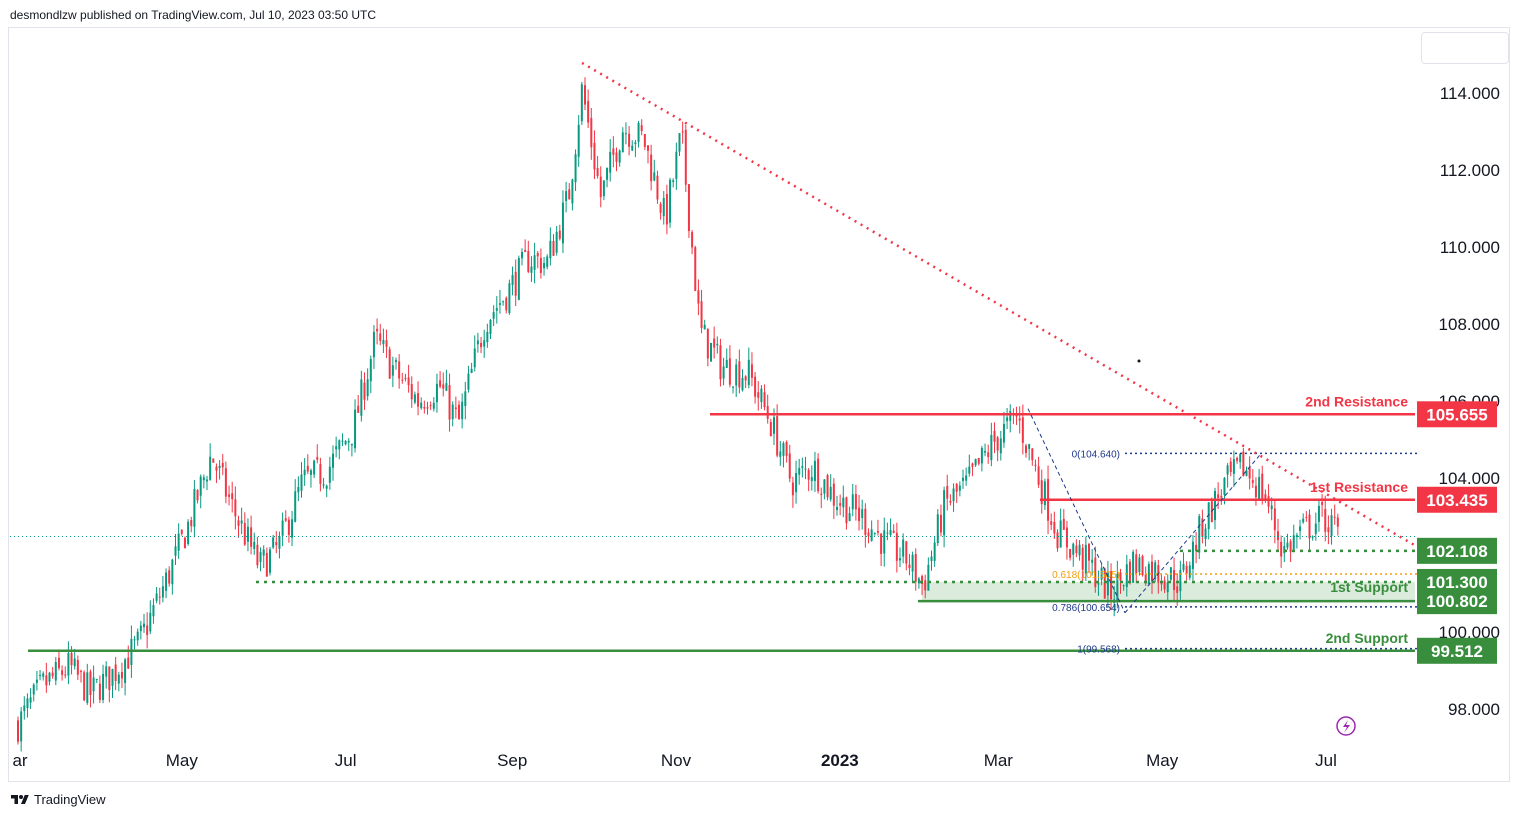 The width and height of the screenshot is (1523, 818). What do you see at coordinates (1096, 454) in the screenshot?
I see `fib-label: 0(104.640)` at bounding box center [1096, 454].